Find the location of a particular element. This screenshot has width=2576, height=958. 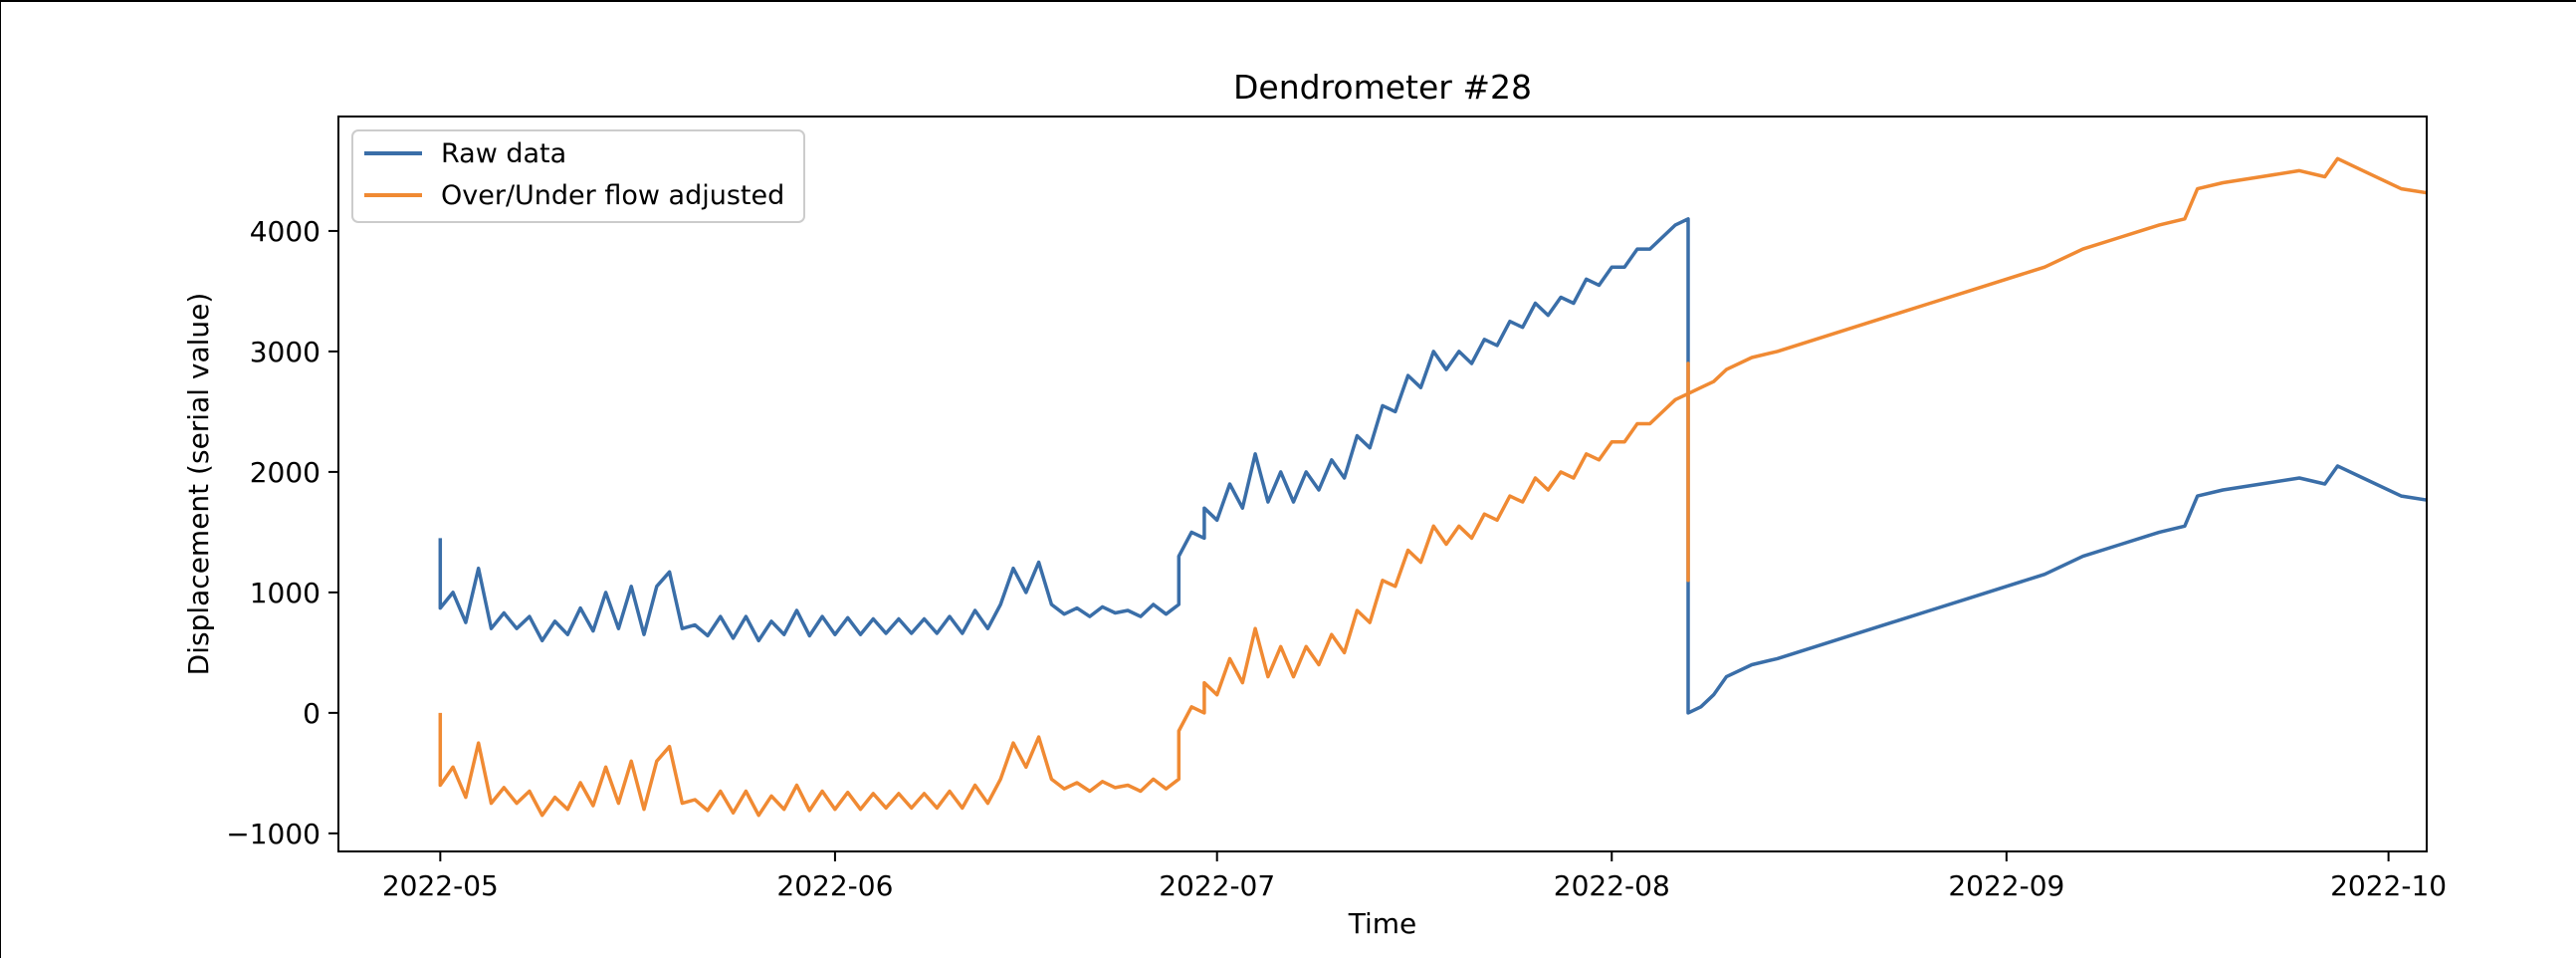

x-tick-label: 2022-10 is located at coordinates (2388, 885).